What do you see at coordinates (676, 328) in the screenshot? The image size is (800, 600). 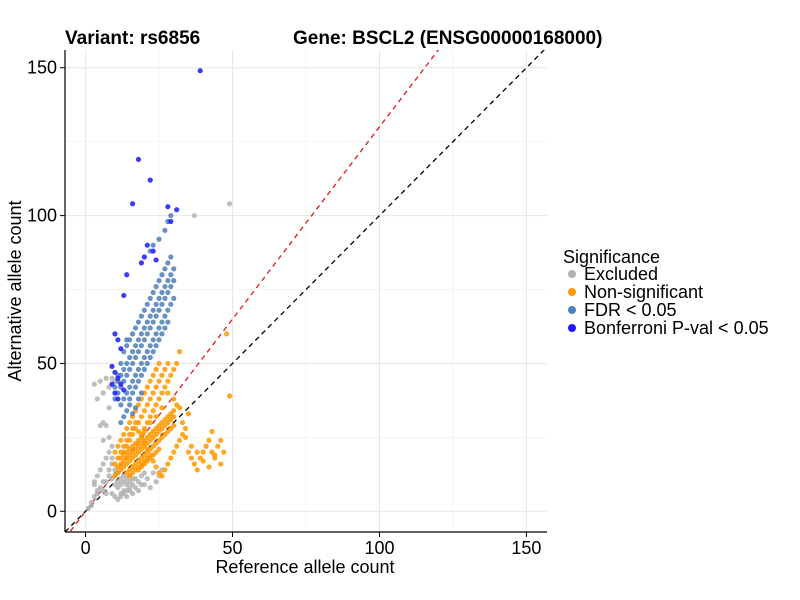 I see `legend-label: Bonferroni P-val < 0.05` at bounding box center [676, 328].